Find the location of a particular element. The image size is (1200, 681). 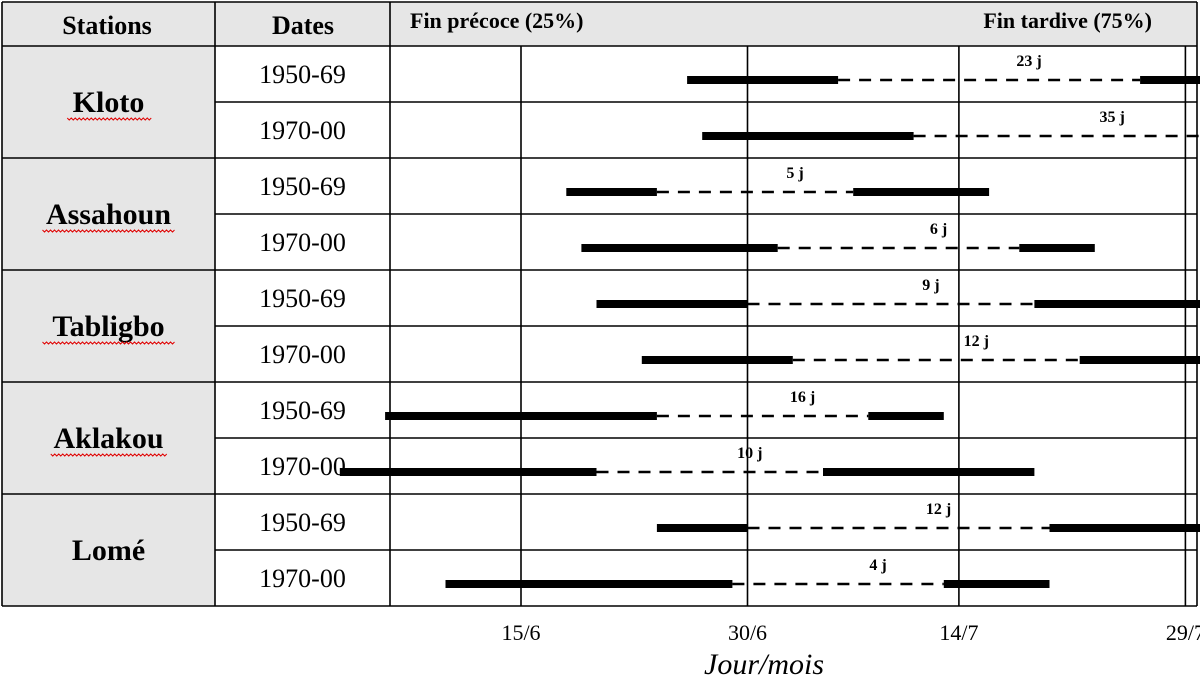

x-axis-title: Jour/mois is located at coordinates (764, 664).